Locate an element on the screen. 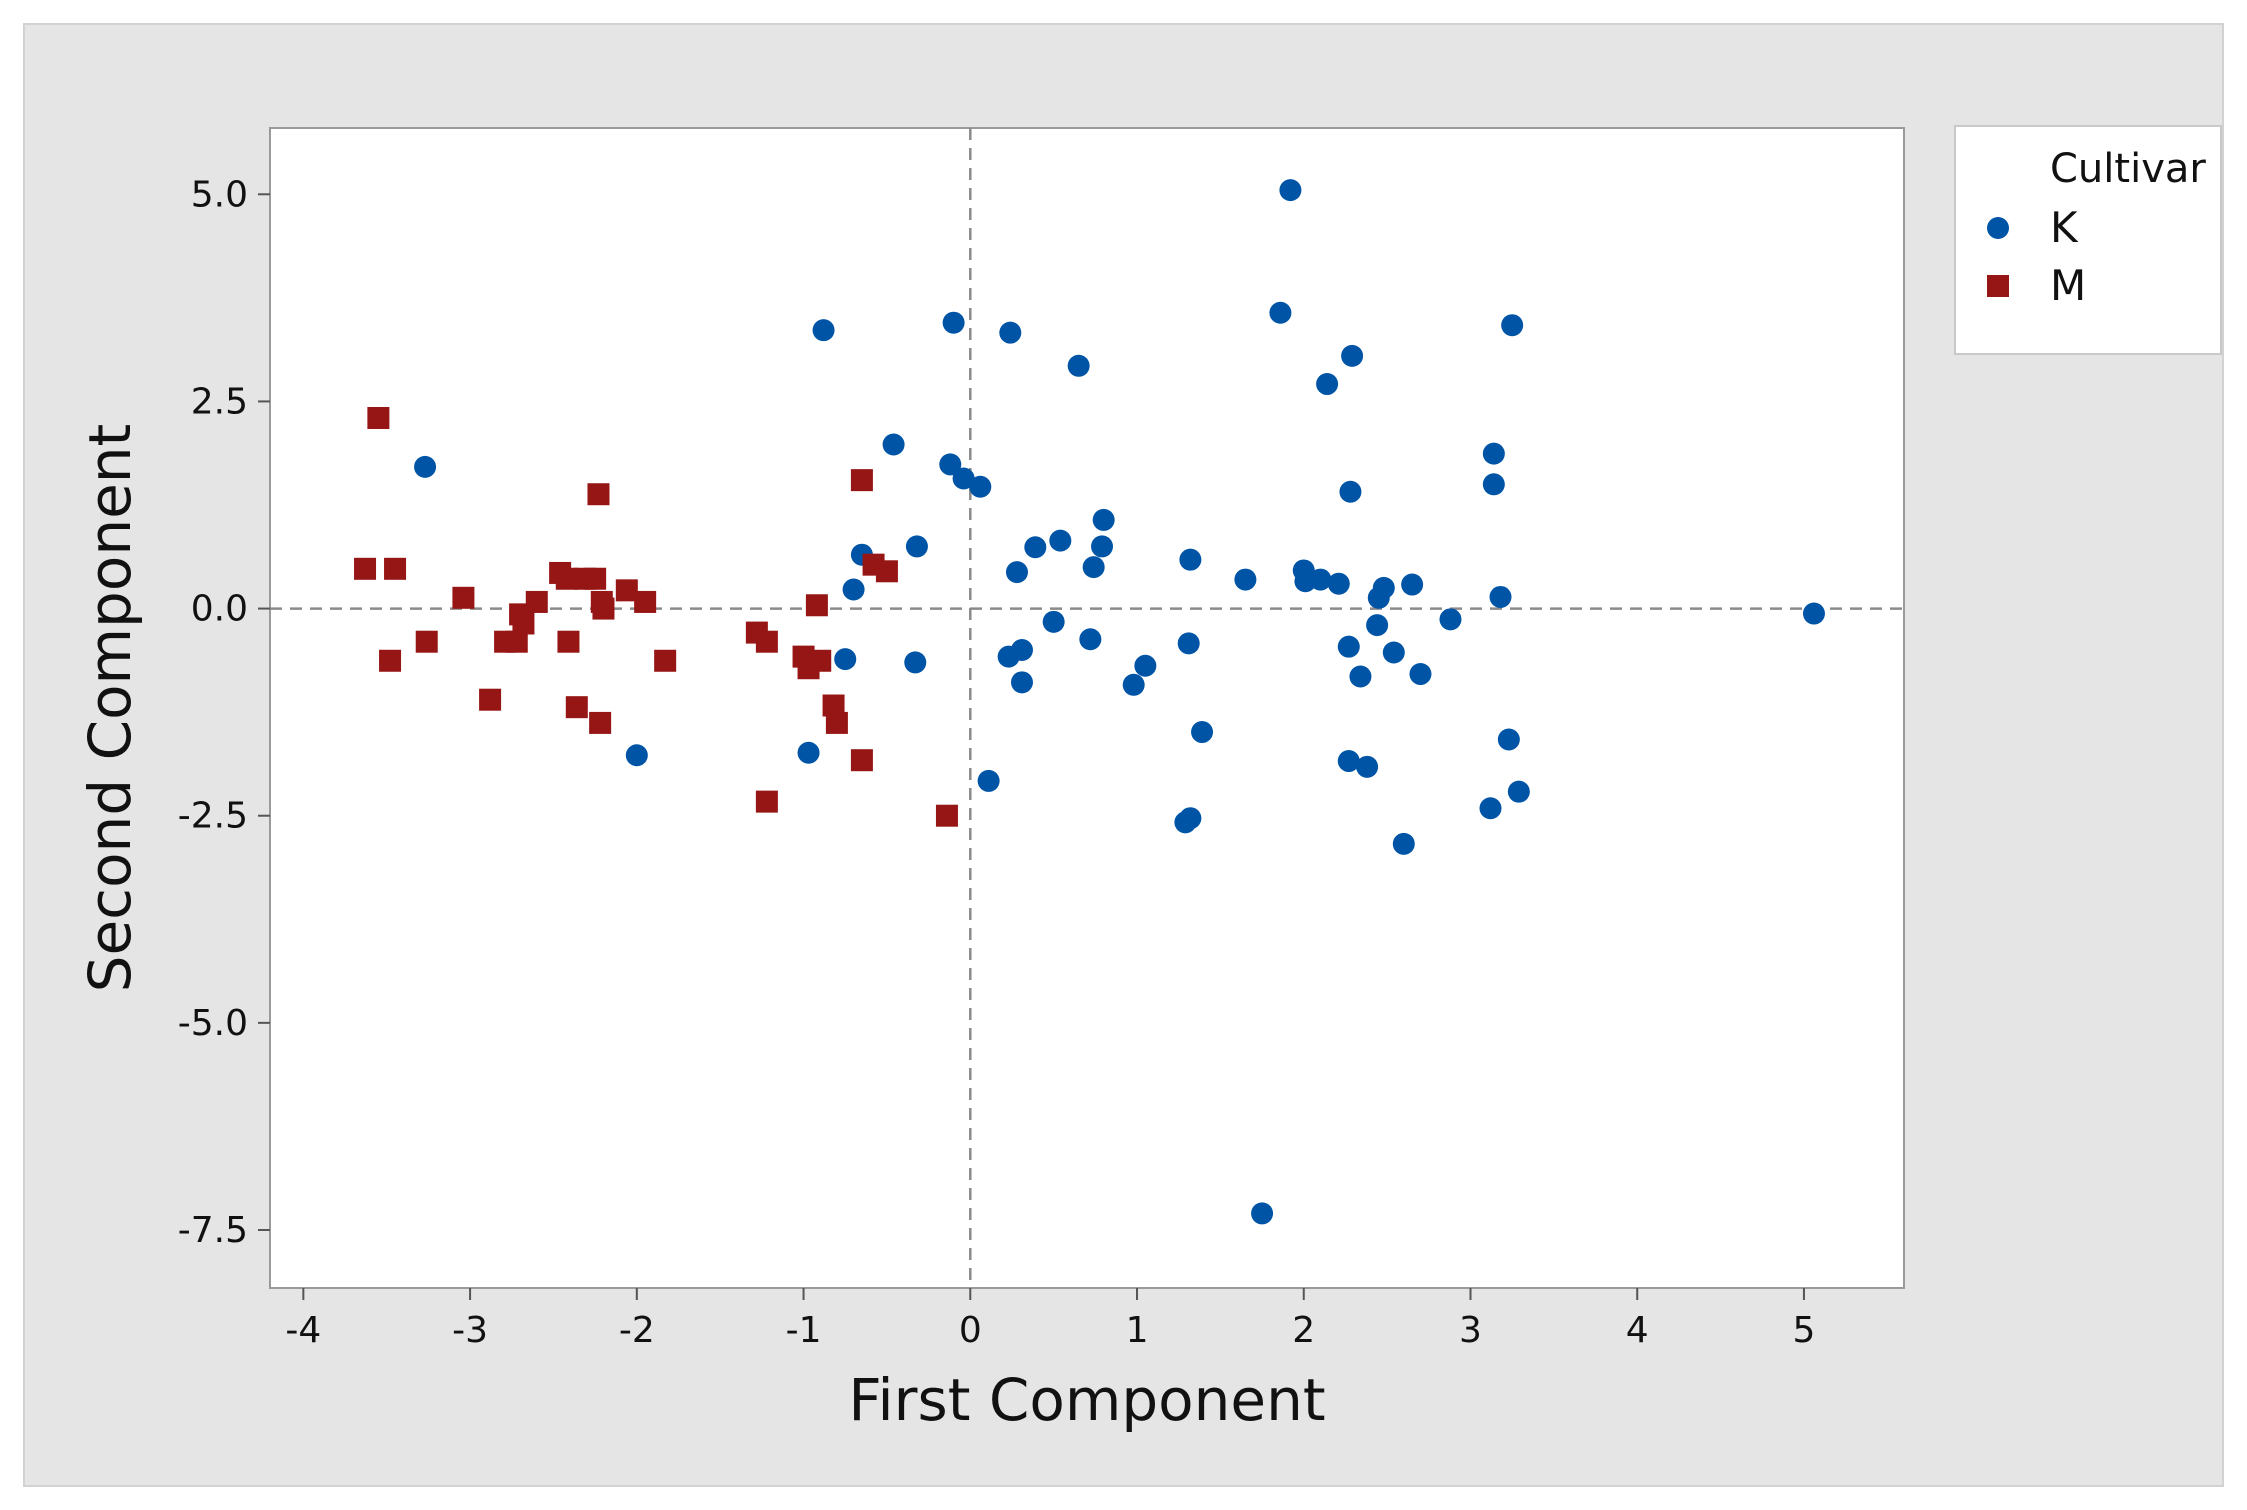 This screenshot has height=1510, width=2247. legend-marker-m is located at coordinates (1998, 286).